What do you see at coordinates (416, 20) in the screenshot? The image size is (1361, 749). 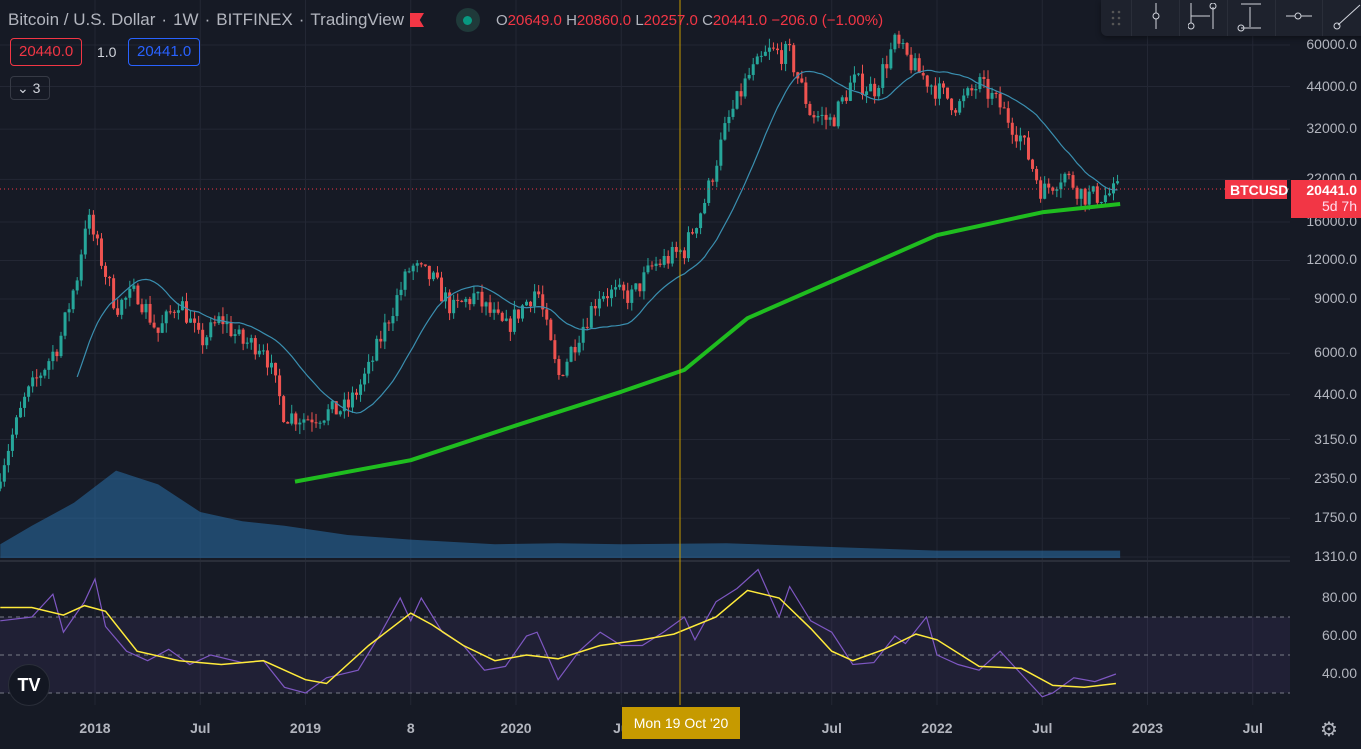 I see `flag-icon` at bounding box center [416, 20].